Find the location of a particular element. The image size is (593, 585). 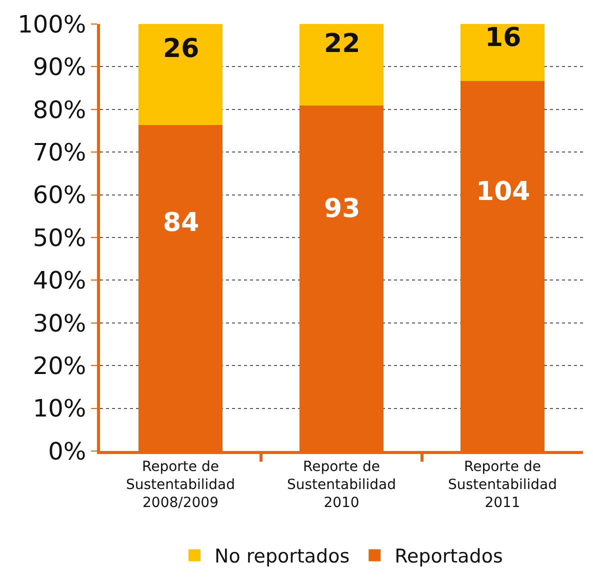

y-tick-label: 10% is located at coordinates (59, 408).